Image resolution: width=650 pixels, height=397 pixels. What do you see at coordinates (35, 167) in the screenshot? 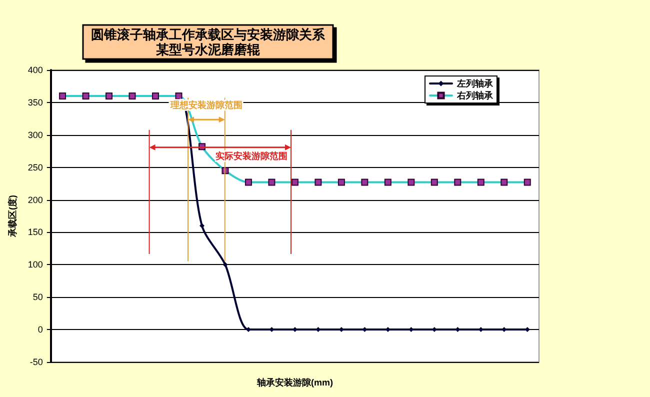
I see `y-tick-label: 250` at bounding box center [35, 167].